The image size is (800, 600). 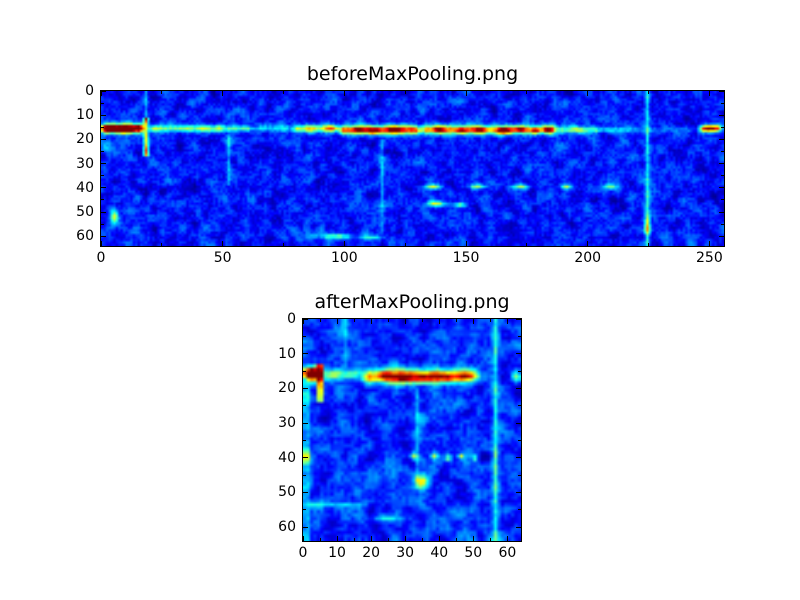 What do you see at coordinates (405, 553) in the screenshot?
I see `x-tick-label: 30` at bounding box center [405, 553].